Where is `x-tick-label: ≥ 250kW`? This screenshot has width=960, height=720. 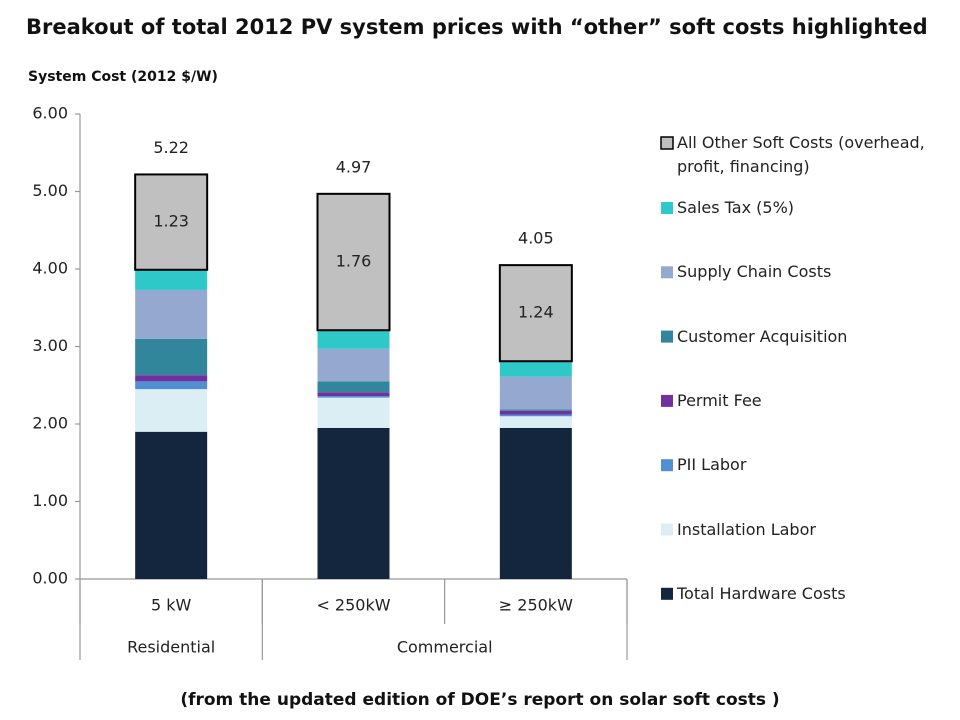 x-tick-label: ≥ 250kW is located at coordinates (536, 605).